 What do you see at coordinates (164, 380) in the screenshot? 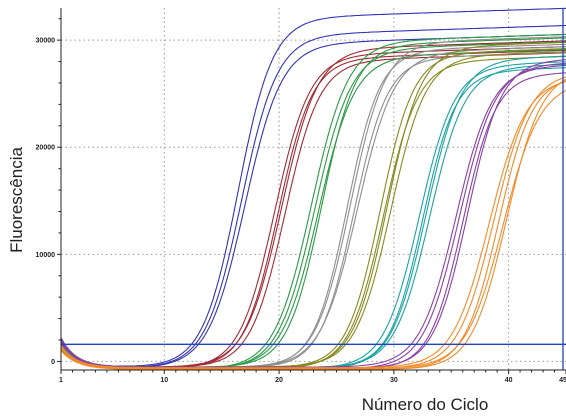
I see `x-tick-label: 10` at bounding box center [164, 380].